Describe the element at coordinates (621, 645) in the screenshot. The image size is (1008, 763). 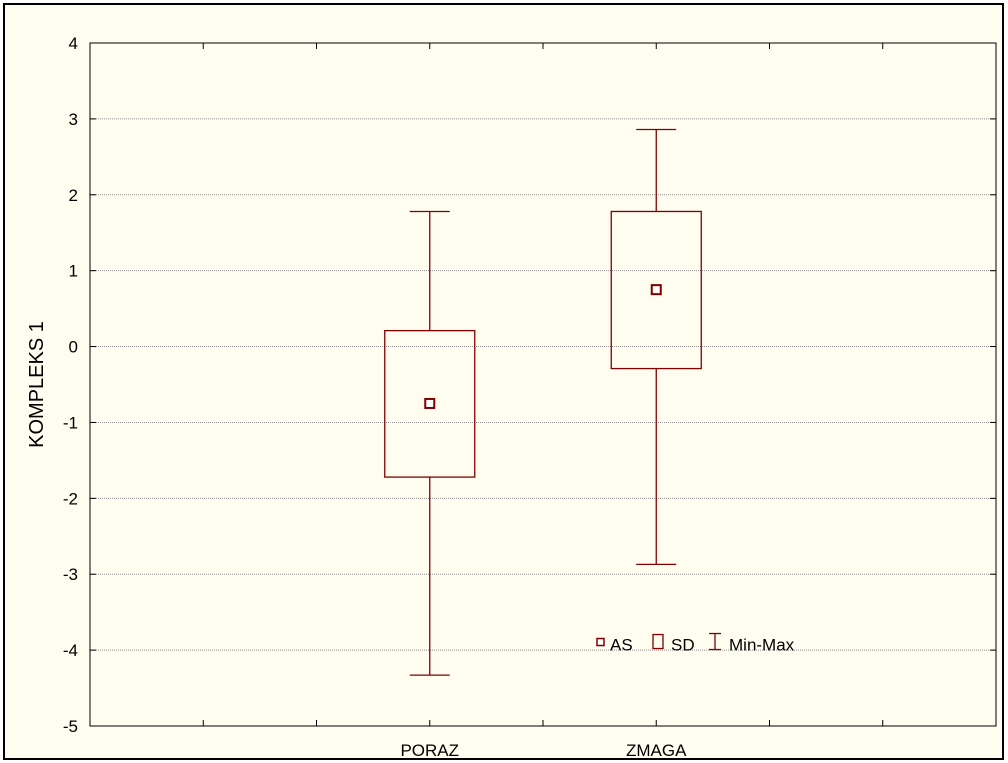
I see `legend-label-as: AS` at that location.